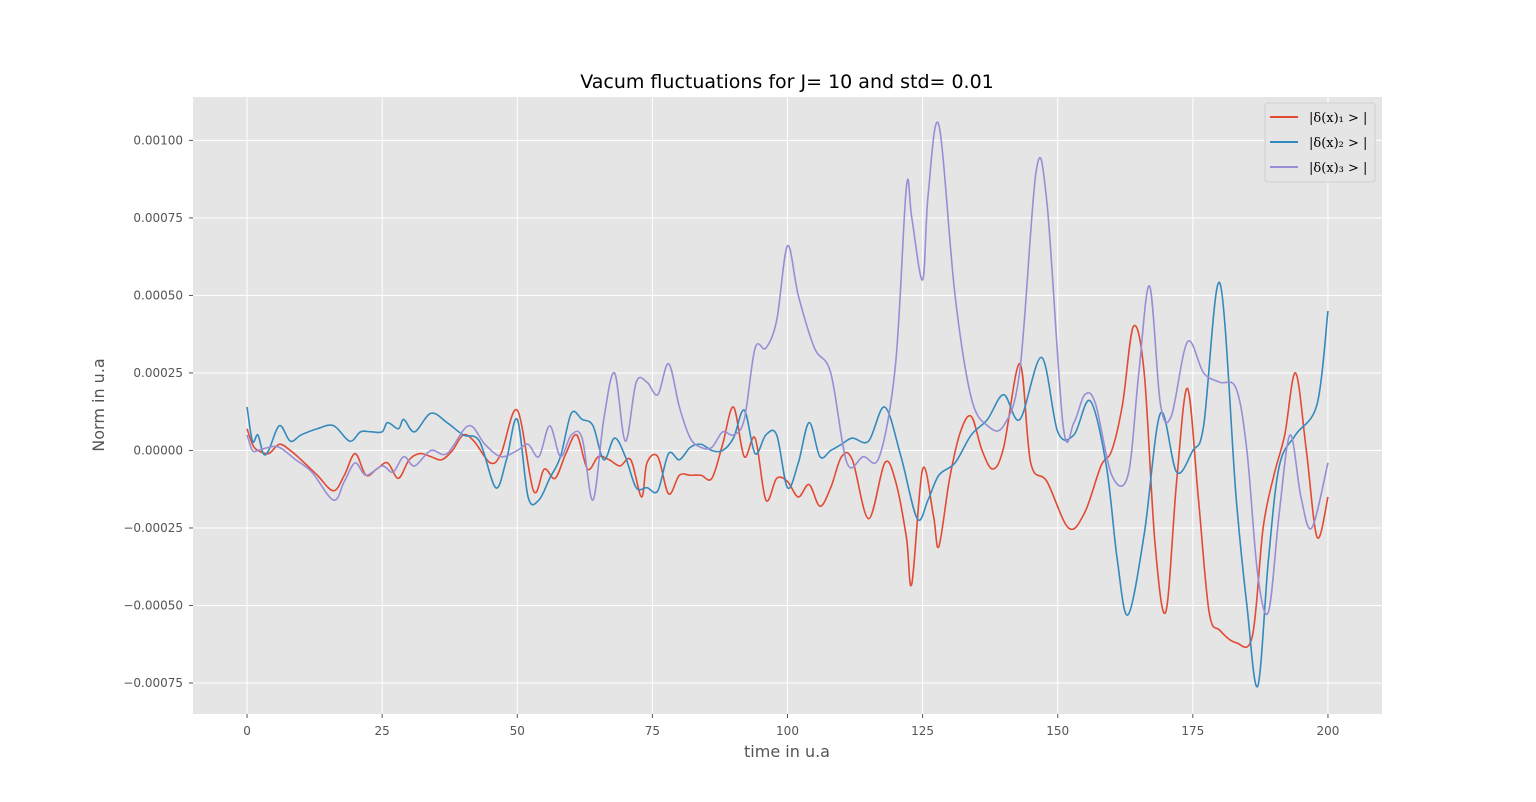 This screenshot has width=1536, height=802. What do you see at coordinates (1192, 731) in the screenshot?
I see `x-tick-label: 175` at bounding box center [1192, 731].